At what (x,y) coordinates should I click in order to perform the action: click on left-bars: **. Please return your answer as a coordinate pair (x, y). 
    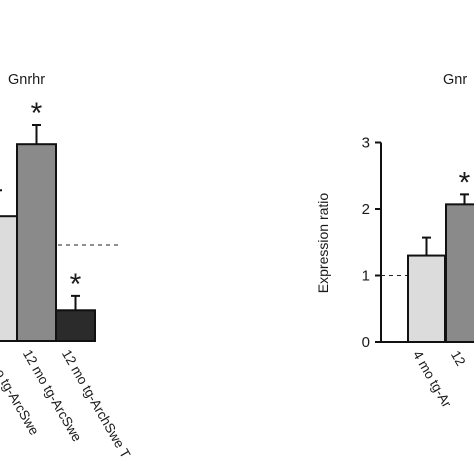
    Looking at the image, I should click on (48, 219).